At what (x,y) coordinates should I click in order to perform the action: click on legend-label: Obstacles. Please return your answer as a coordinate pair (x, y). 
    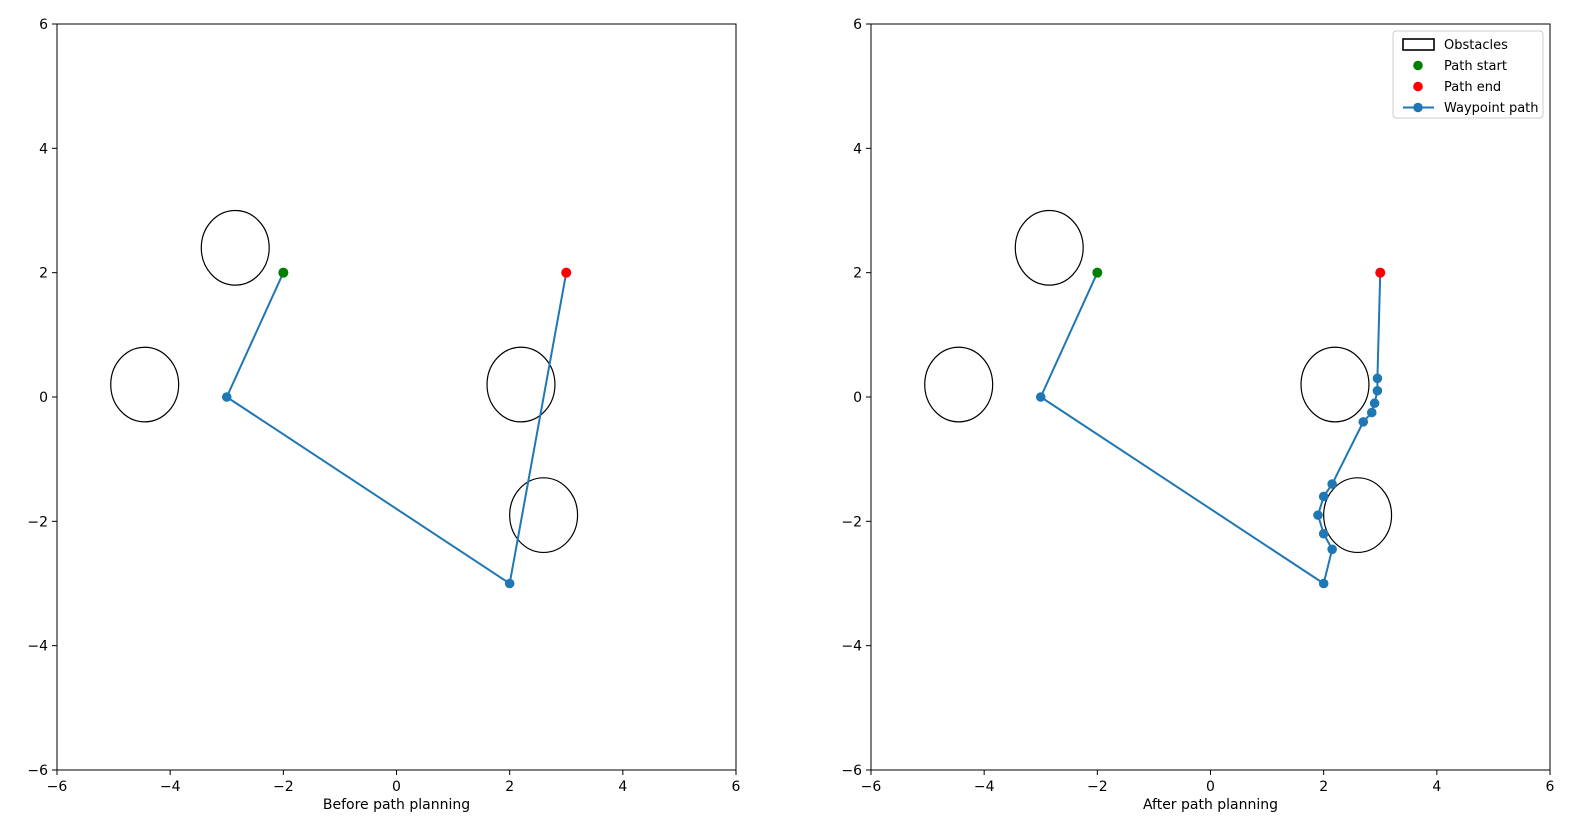
    Looking at the image, I should click on (1476, 45).